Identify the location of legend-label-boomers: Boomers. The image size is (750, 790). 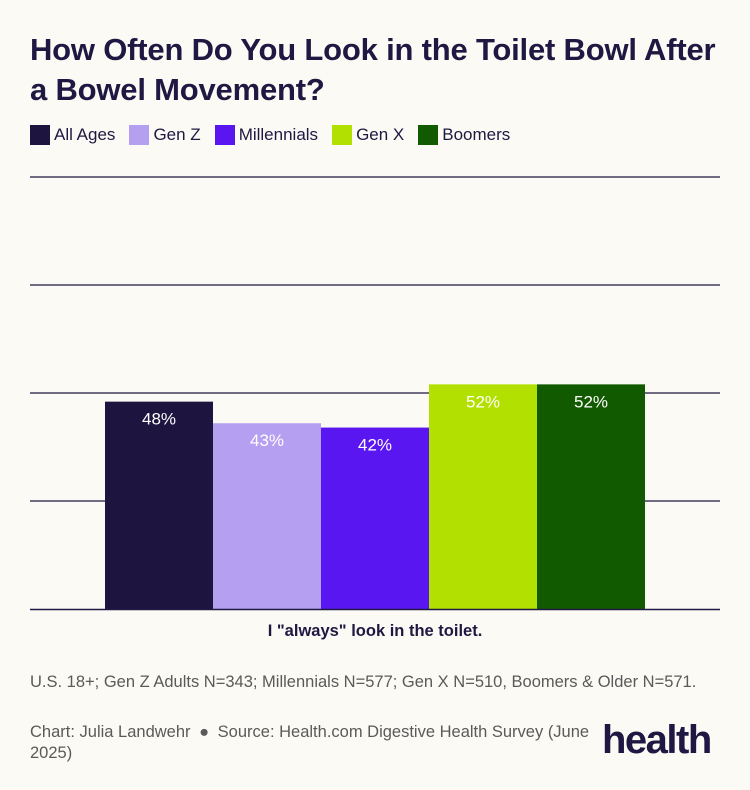
(476, 134).